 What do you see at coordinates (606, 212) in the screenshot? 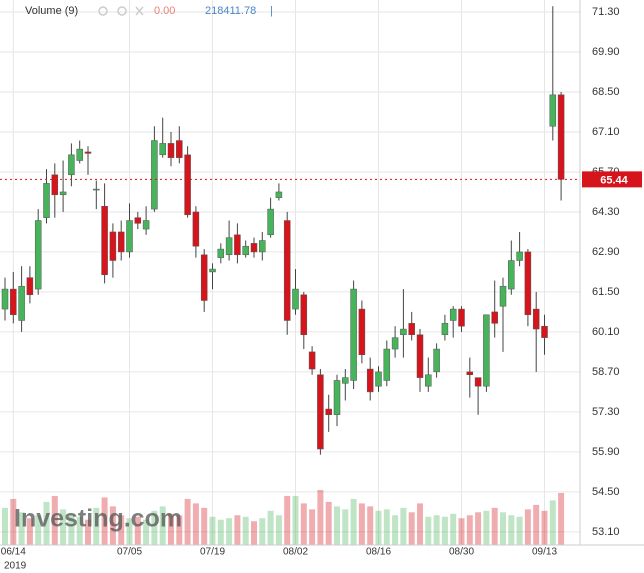
I see `y-tick-label: 64.30` at bounding box center [606, 212].